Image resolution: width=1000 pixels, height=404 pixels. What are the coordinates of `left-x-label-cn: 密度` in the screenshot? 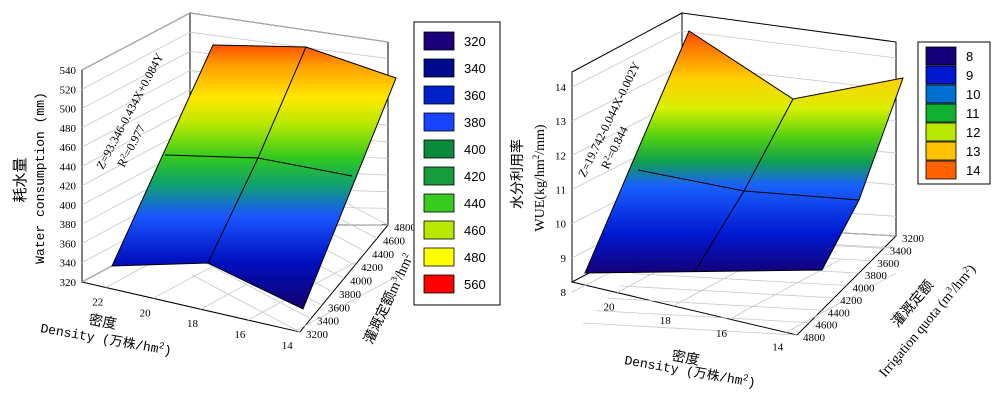 It's located at (102, 322).